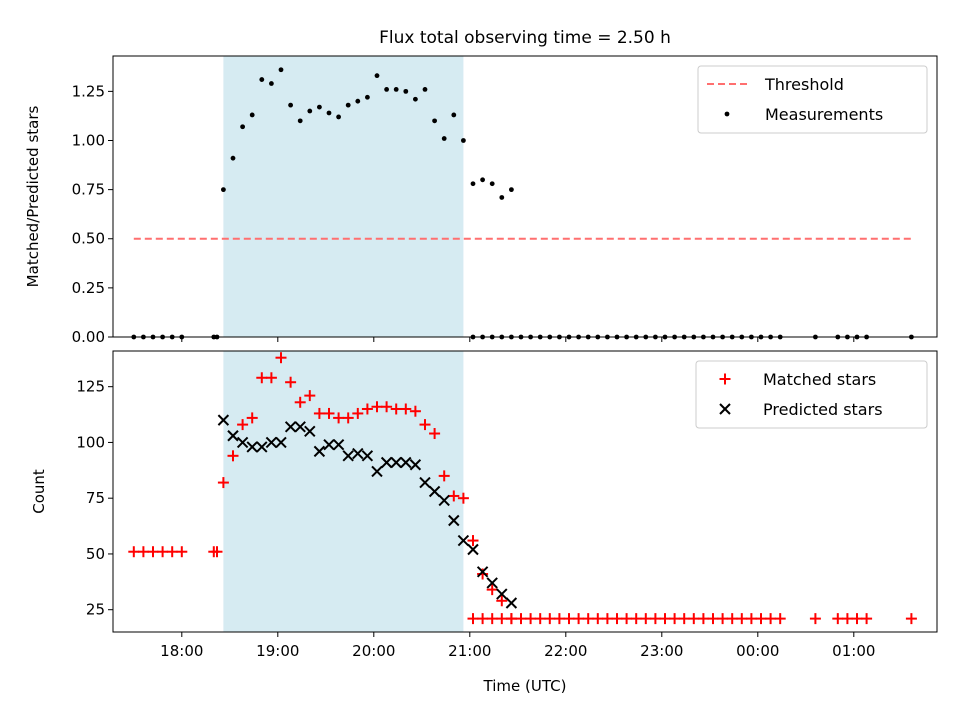 This screenshot has height=720, width=960. What do you see at coordinates (661, 651) in the screenshot?
I see `xtick-label: 23:00` at bounding box center [661, 651].